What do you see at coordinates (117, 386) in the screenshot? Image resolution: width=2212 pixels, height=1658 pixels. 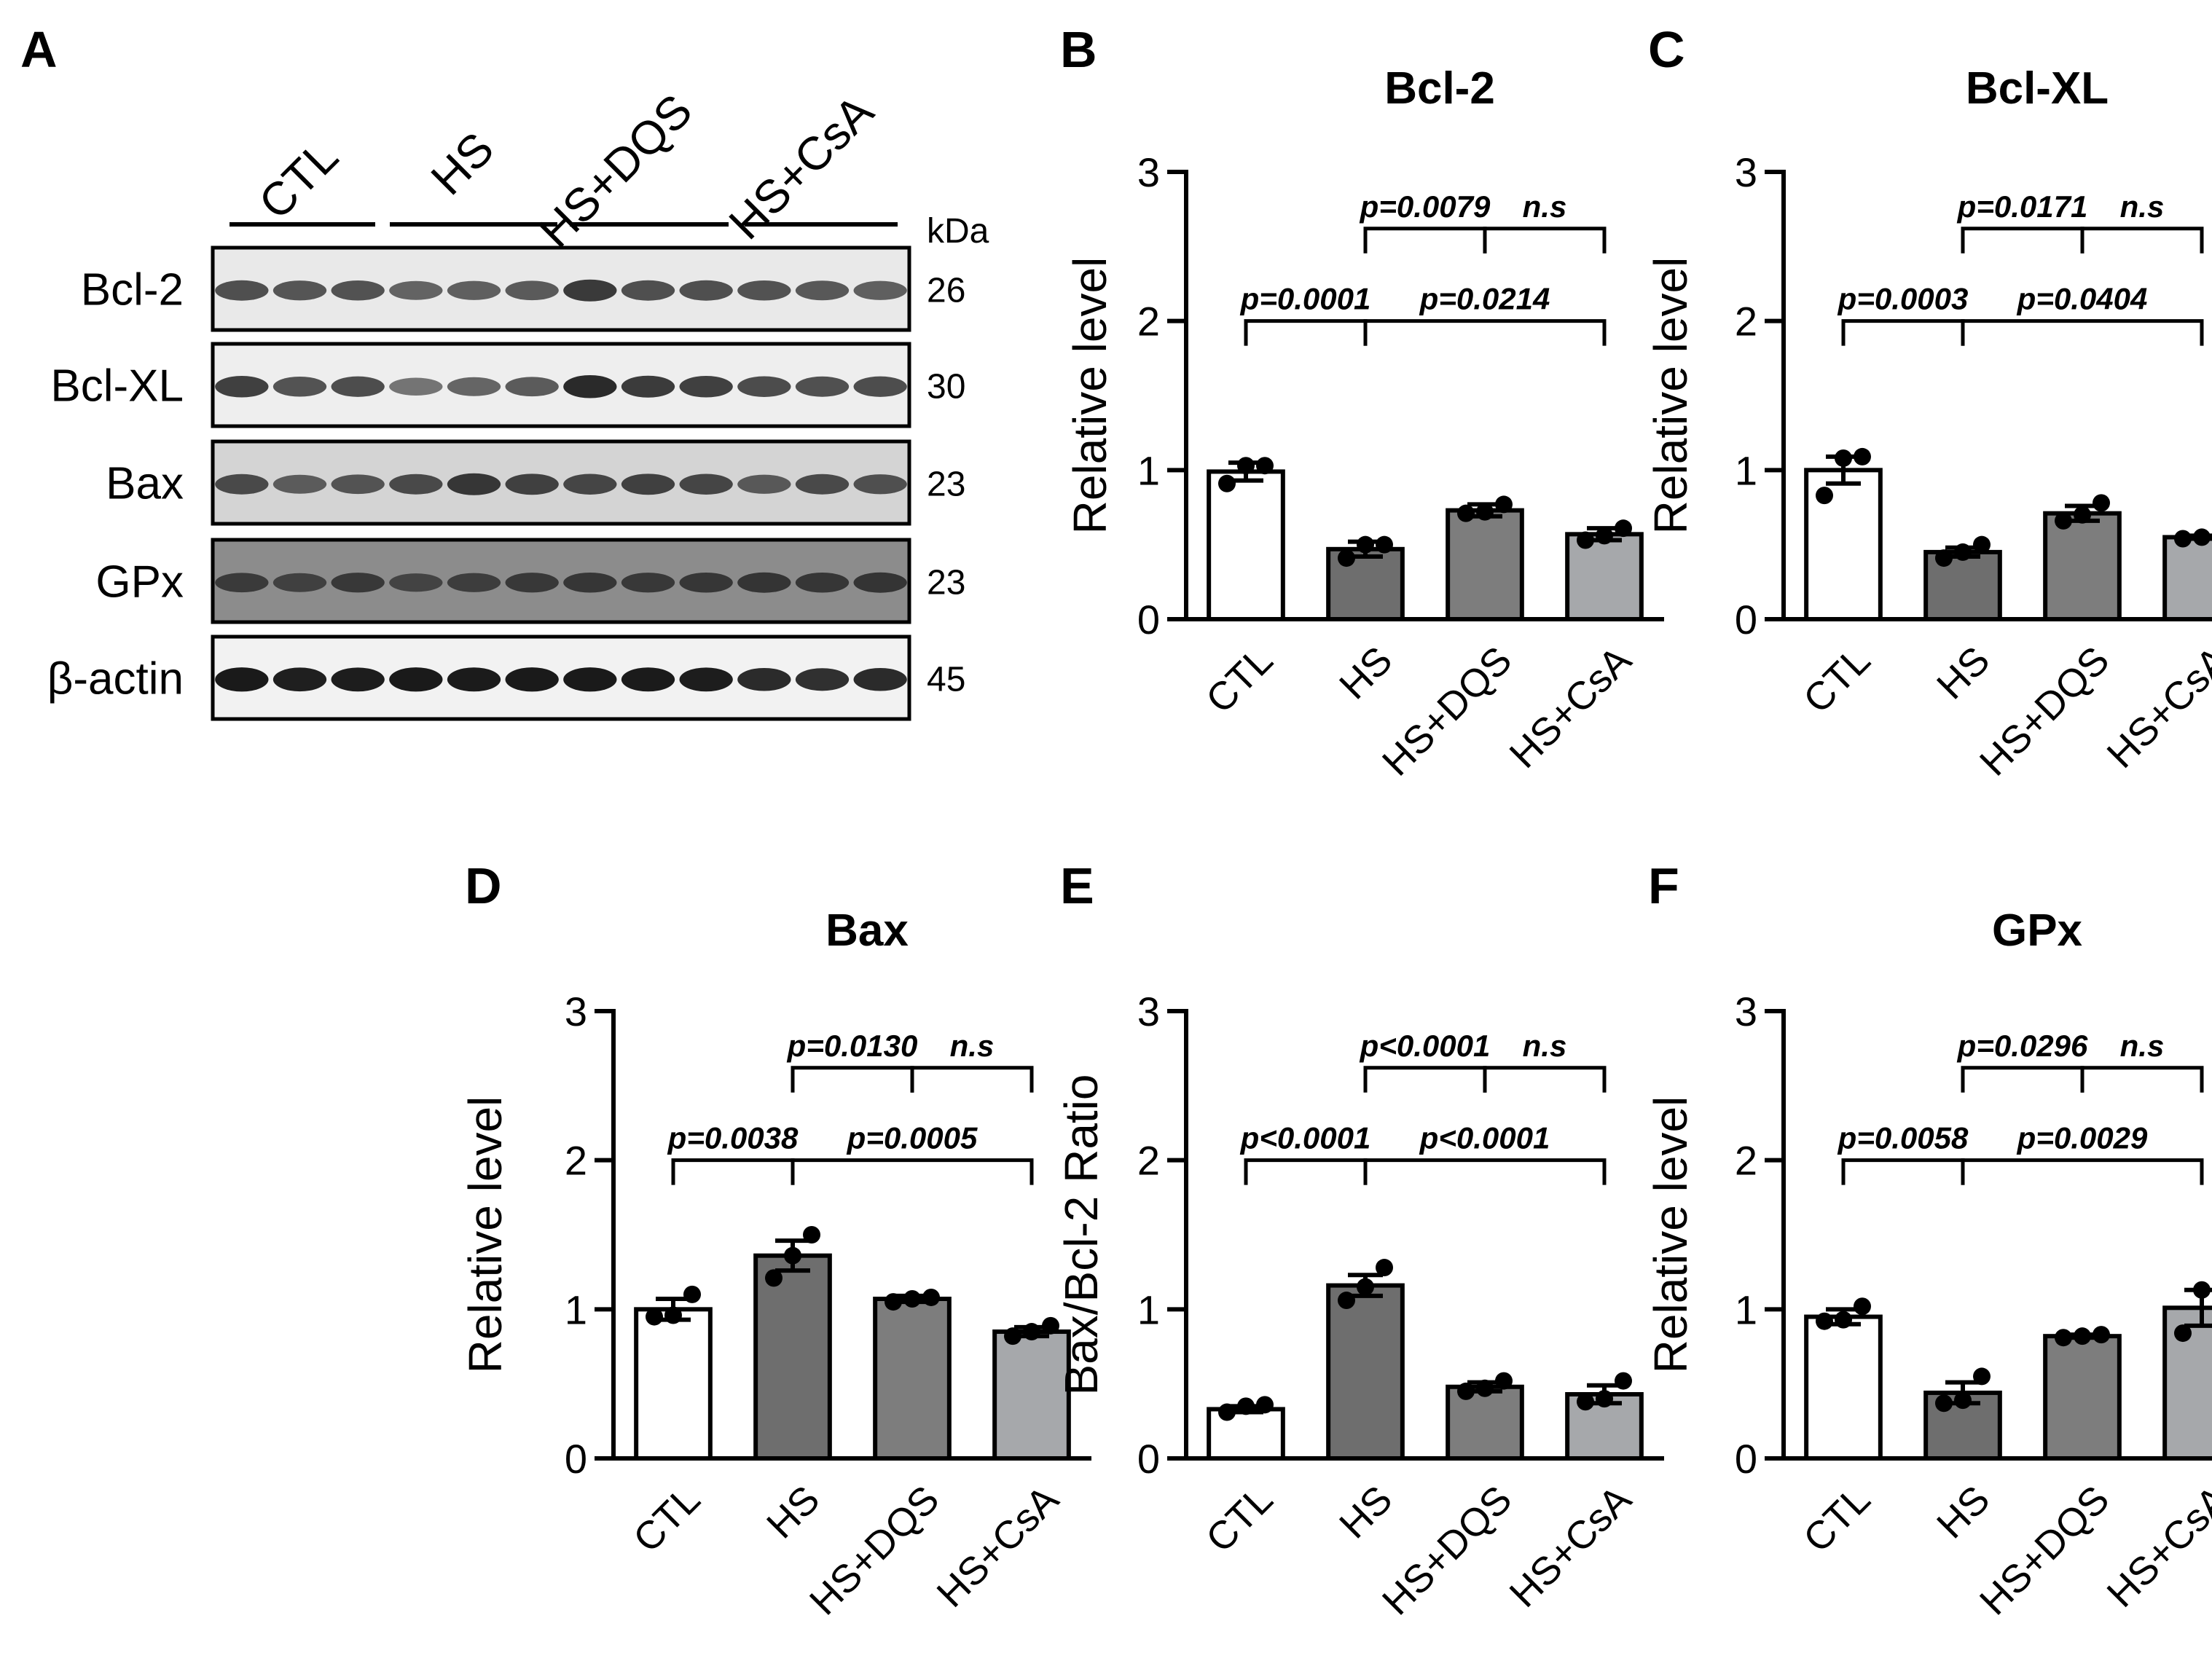 I see `protein-label: Bcl-XL` at bounding box center [117, 386].